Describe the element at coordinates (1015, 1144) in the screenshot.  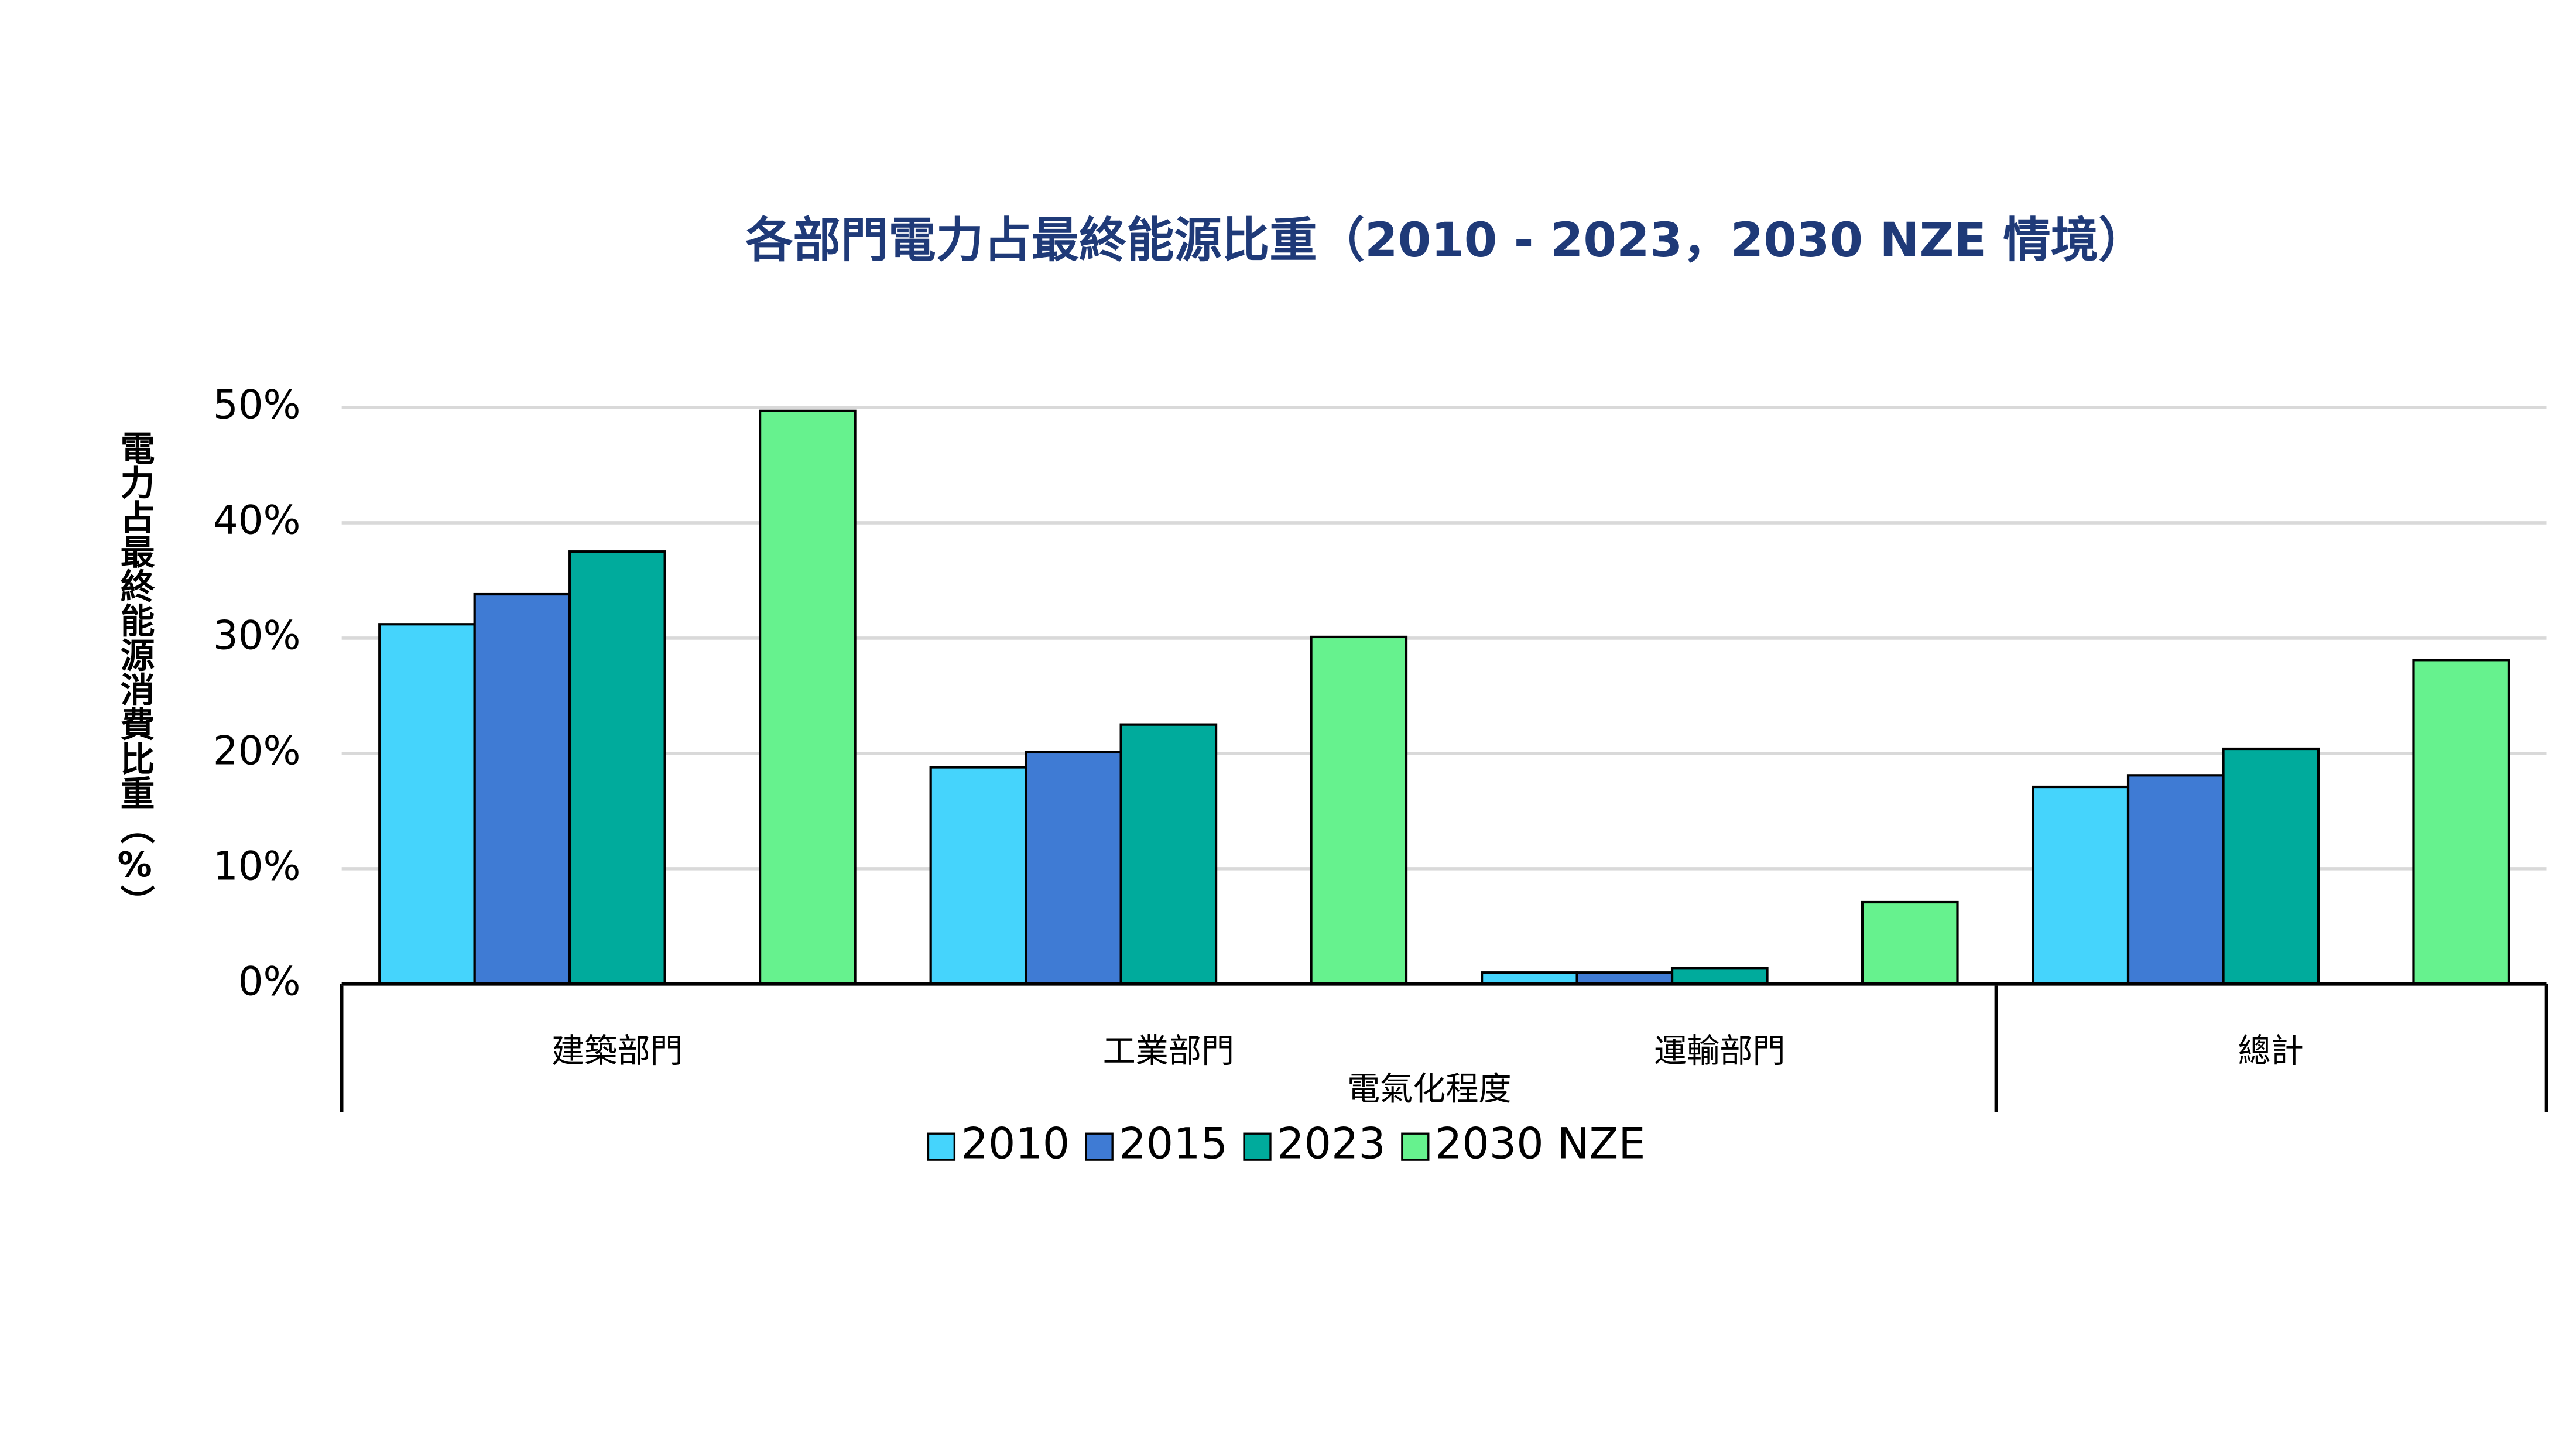
I see `legend-label: 2010` at that location.